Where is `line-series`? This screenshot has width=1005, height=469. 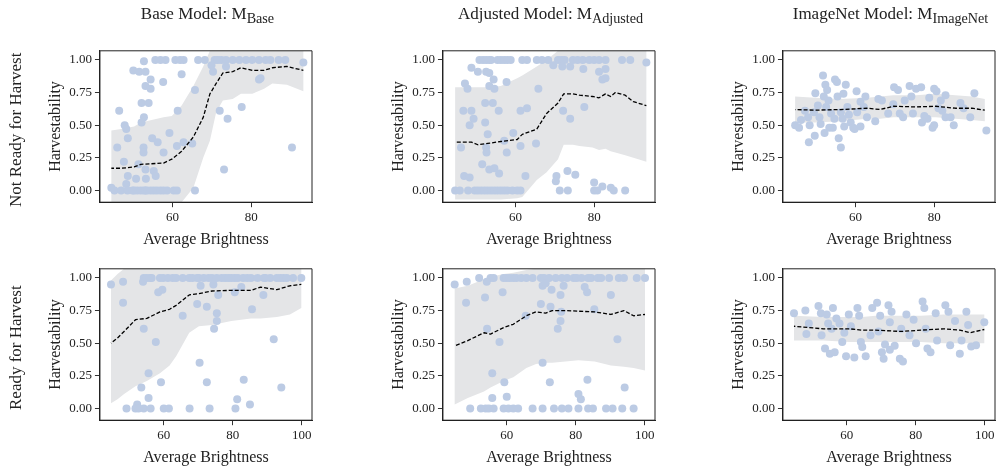 line-series is located at coordinates (206, 313).